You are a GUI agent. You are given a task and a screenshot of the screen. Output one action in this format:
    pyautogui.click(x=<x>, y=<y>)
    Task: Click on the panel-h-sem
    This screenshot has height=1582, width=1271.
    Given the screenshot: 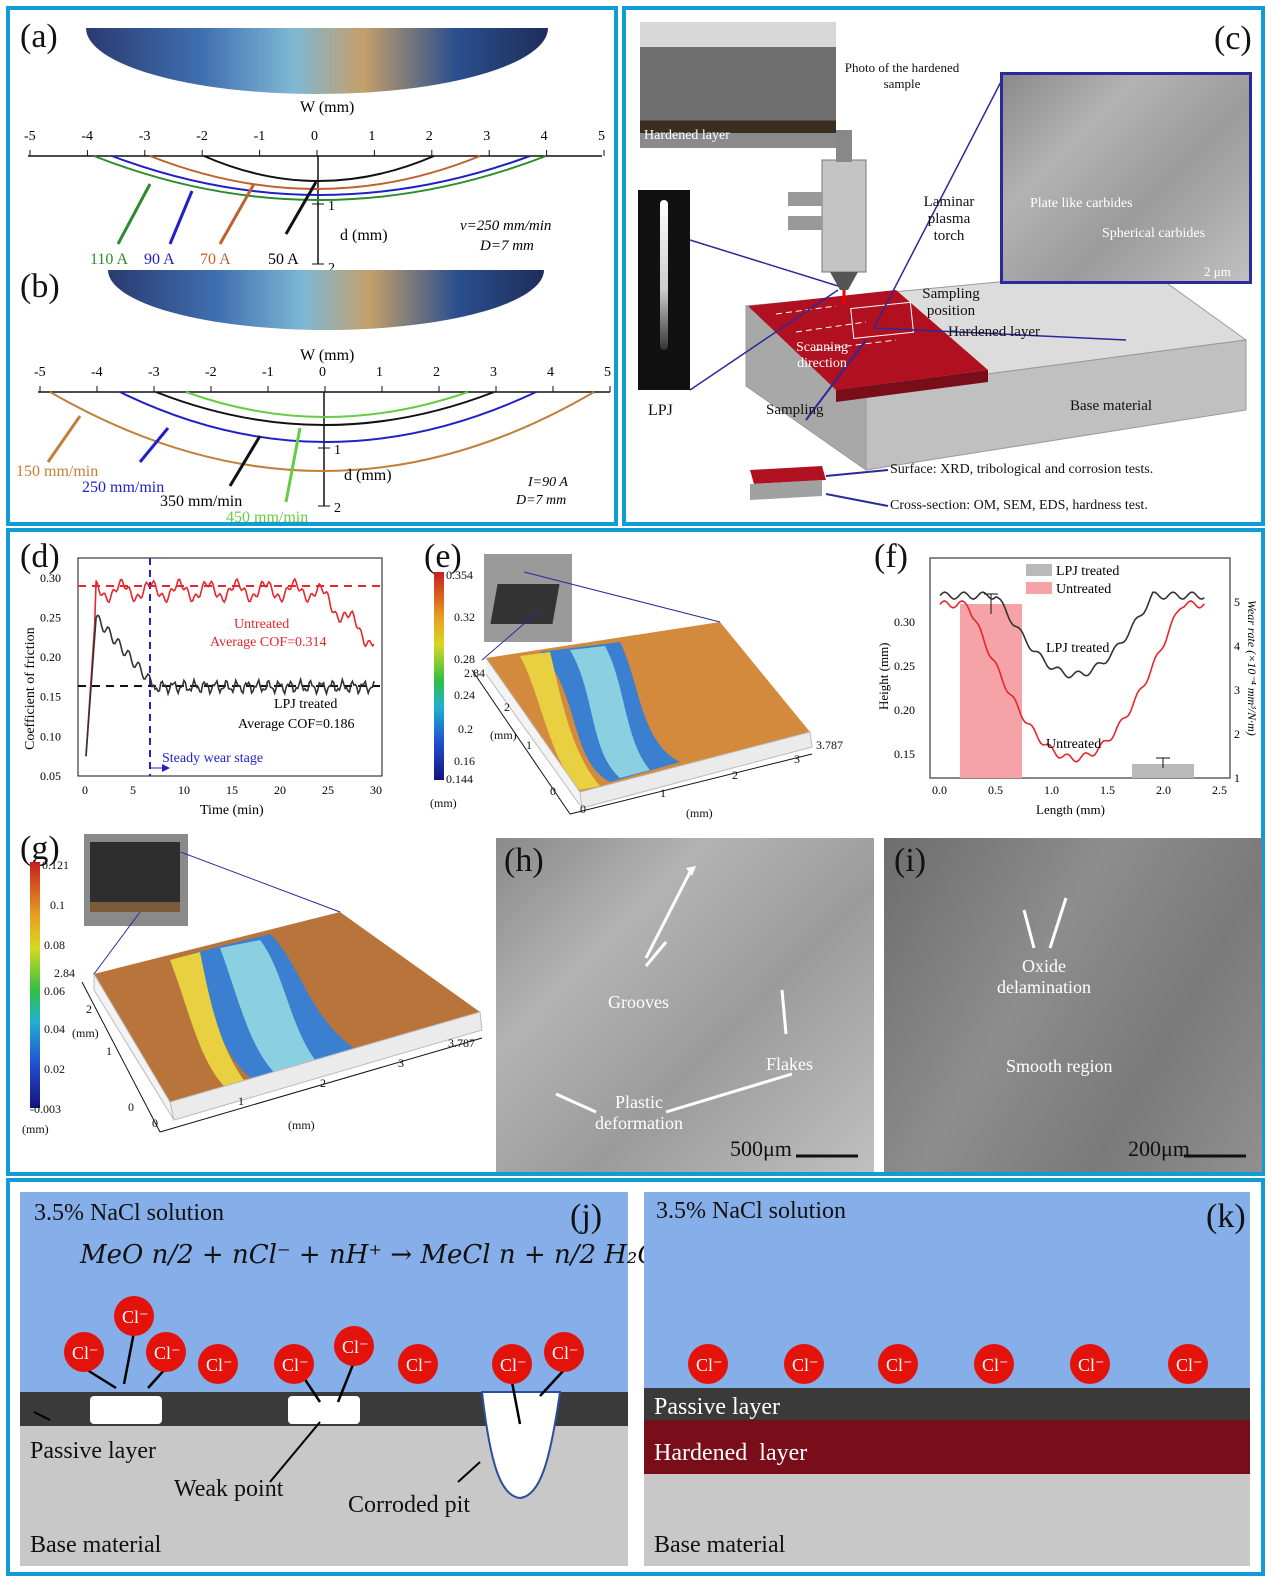 What is the action you would take?
    pyautogui.click(x=685, y=1005)
    